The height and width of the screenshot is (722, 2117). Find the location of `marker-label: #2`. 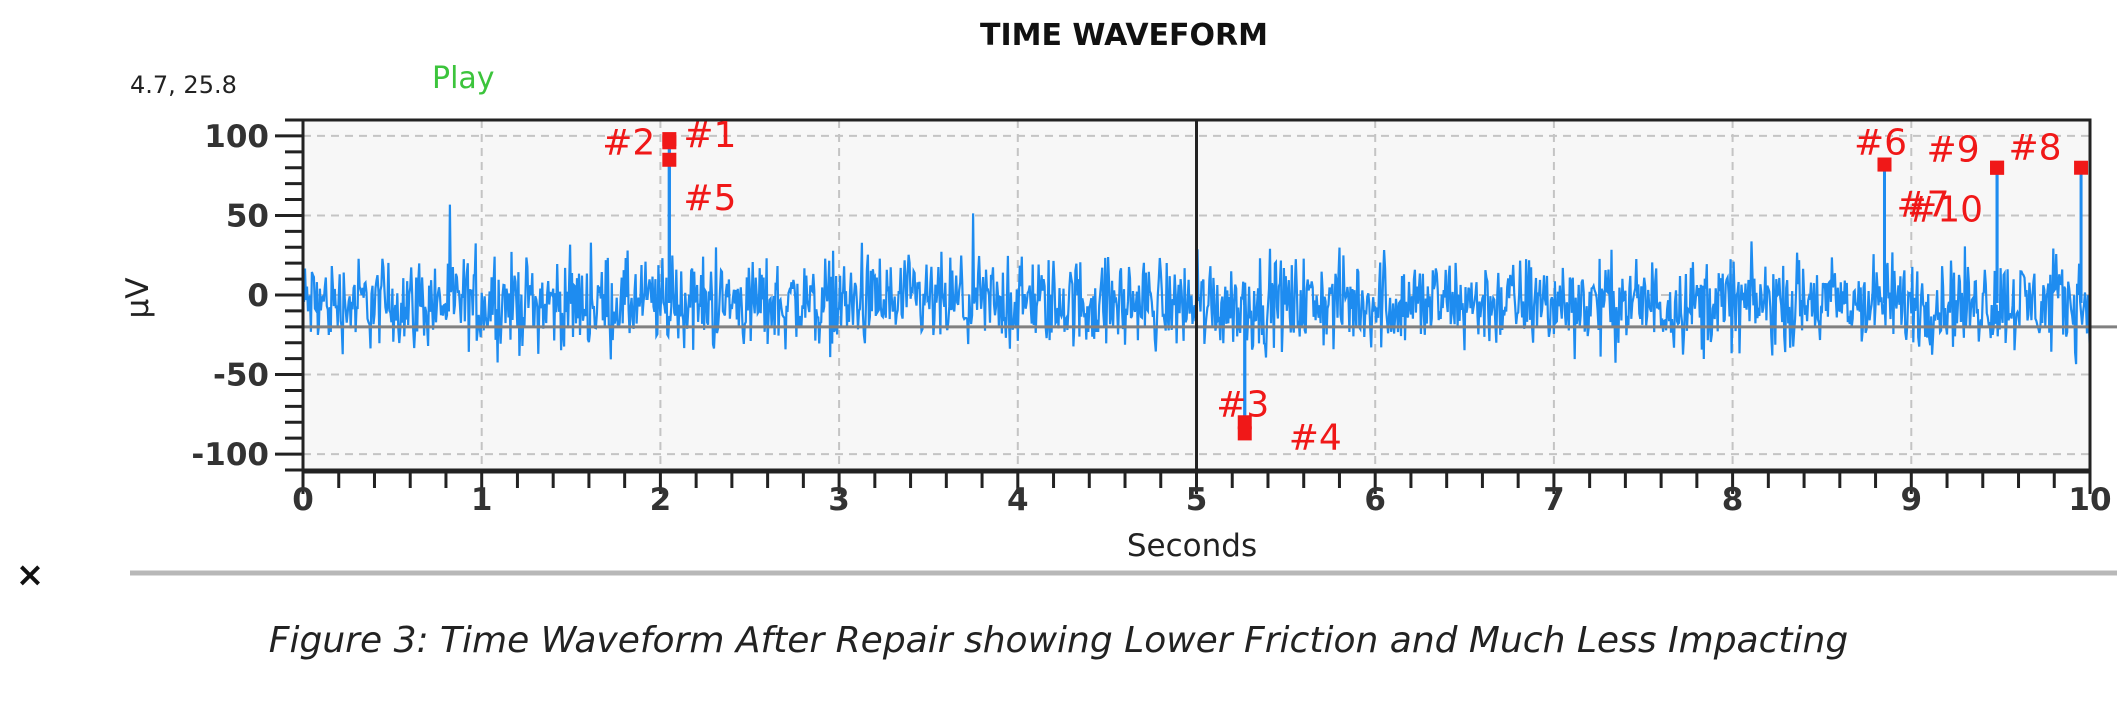

marker-label: #2 is located at coordinates (628, 142).